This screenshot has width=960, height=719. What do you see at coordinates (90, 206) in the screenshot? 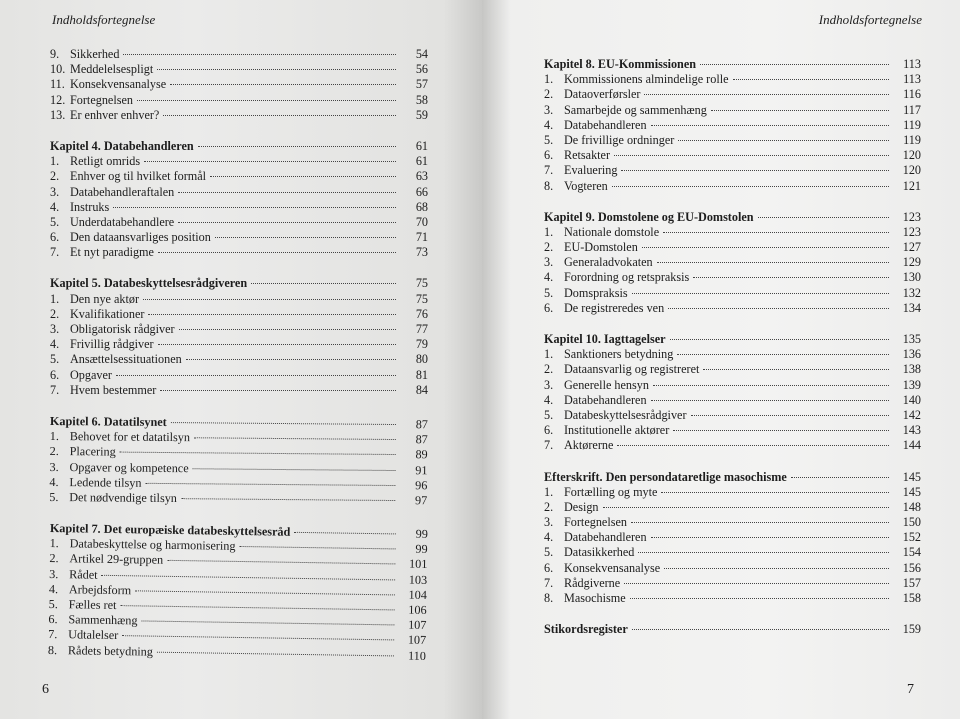
I see `entry-title: Instruks` at bounding box center [90, 206].